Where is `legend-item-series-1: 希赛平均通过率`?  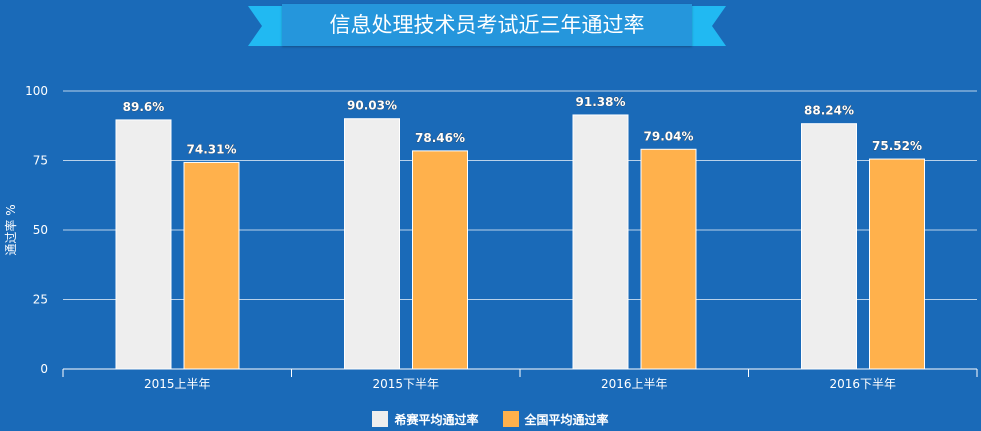
legend-item-series-1: 希赛平均通过率 is located at coordinates (425, 419).